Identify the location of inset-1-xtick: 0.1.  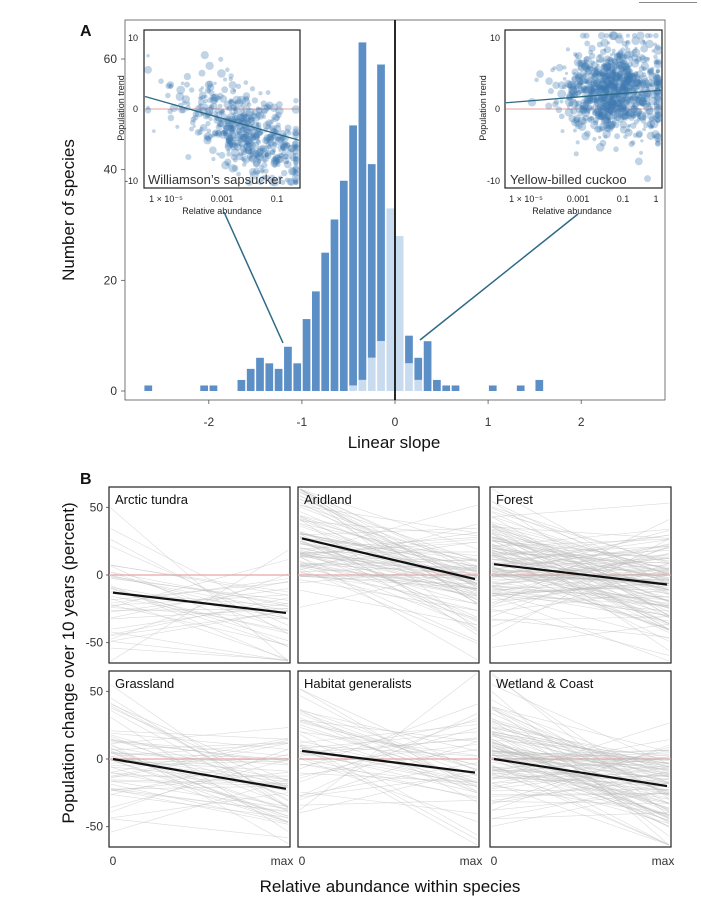
(277, 199).